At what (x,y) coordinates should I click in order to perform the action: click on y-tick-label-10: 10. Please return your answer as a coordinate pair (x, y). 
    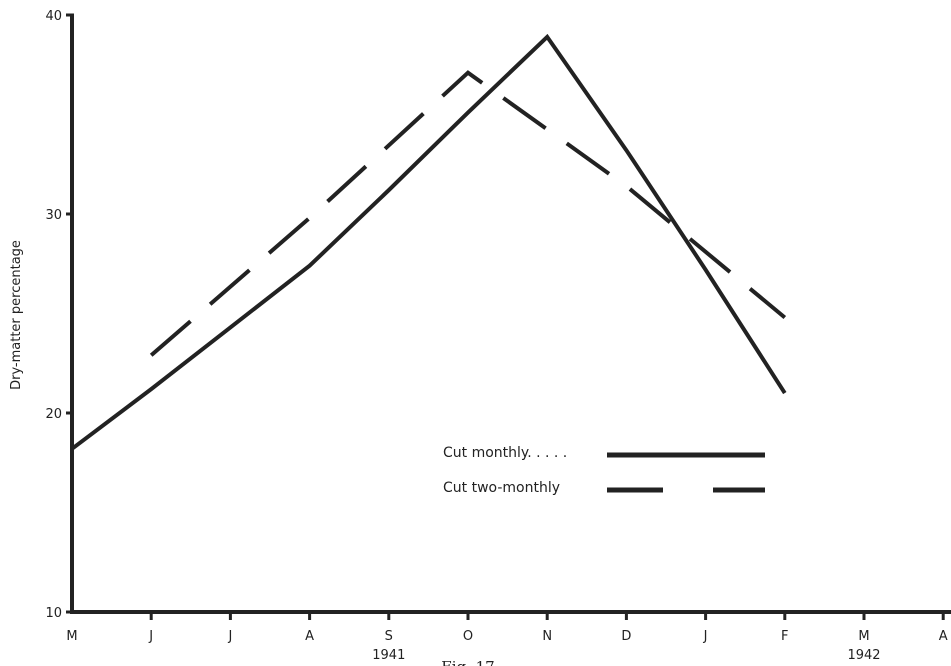
    Looking at the image, I should click on (53, 613).